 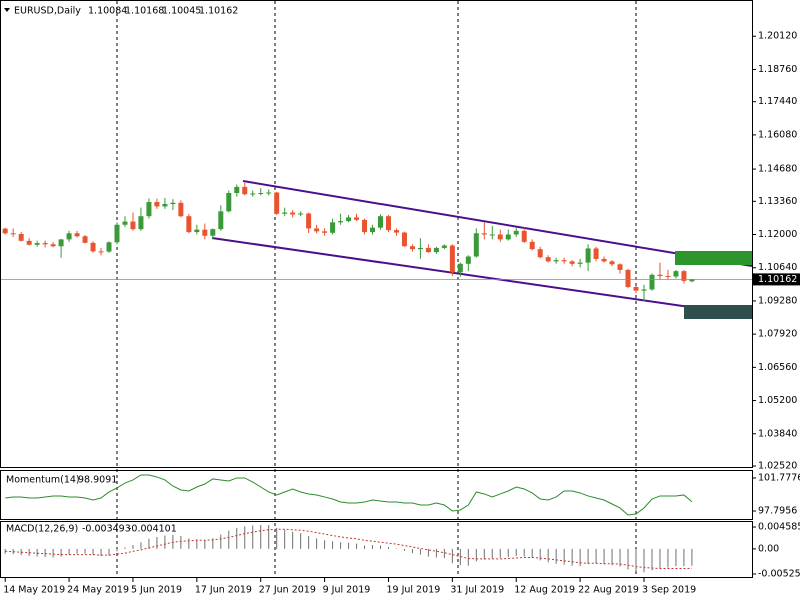 What do you see at coordinates (97, 480) in the screenshot?
I see `momentum-value: 98.9091` at bounding box center [97, 480].